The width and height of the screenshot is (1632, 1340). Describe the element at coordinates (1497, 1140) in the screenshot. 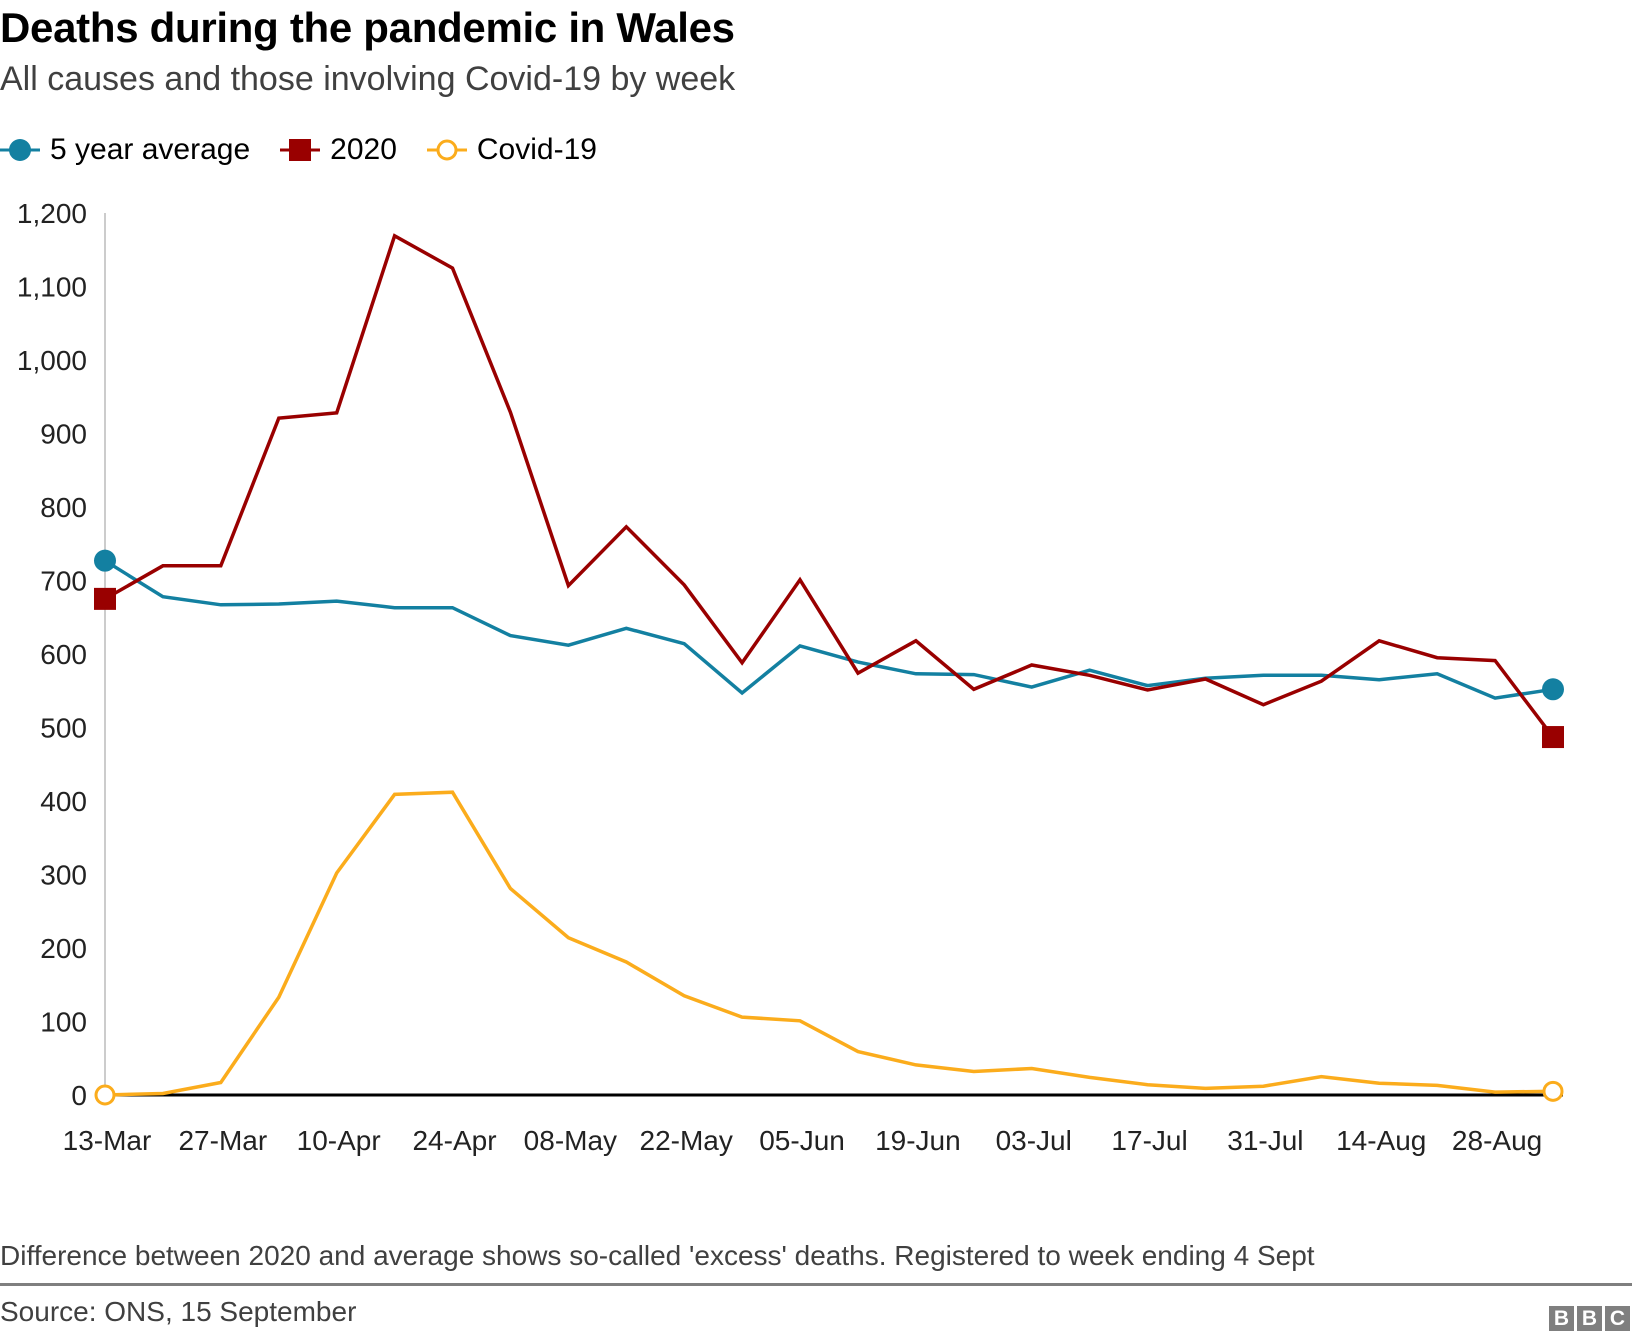

I see `x-tick-label: 28-Aug` at that location.